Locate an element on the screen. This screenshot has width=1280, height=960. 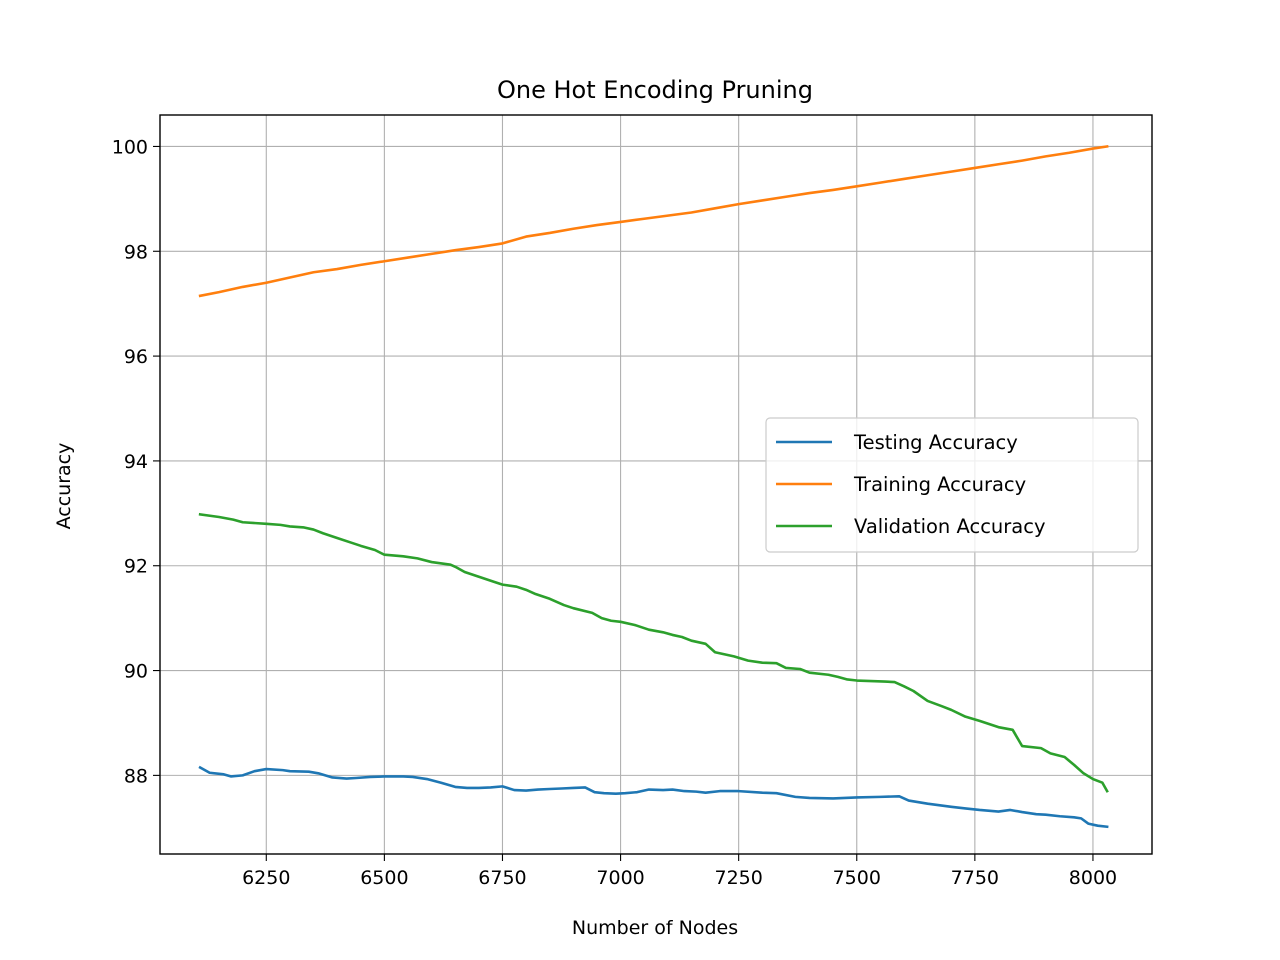
y-tick-label: 90 is located at coordinates (136, 672).